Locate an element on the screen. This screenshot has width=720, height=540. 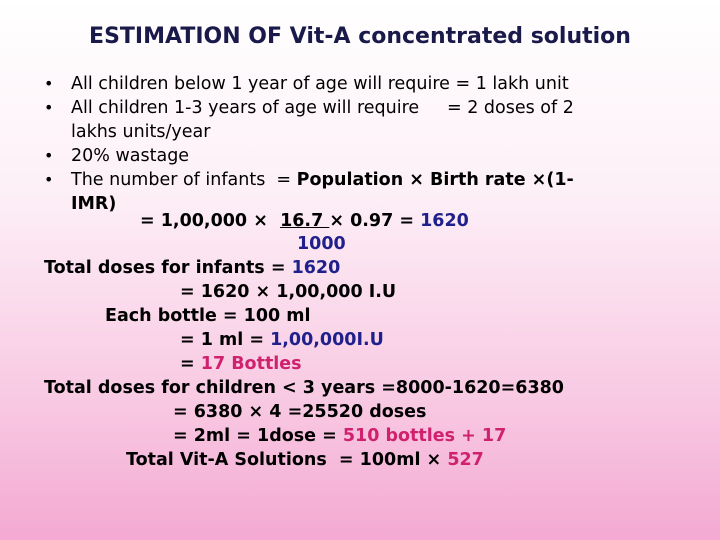
calc-children-doses: = 6380 × 4 =25520 doses is located at coordinates (300, 412).